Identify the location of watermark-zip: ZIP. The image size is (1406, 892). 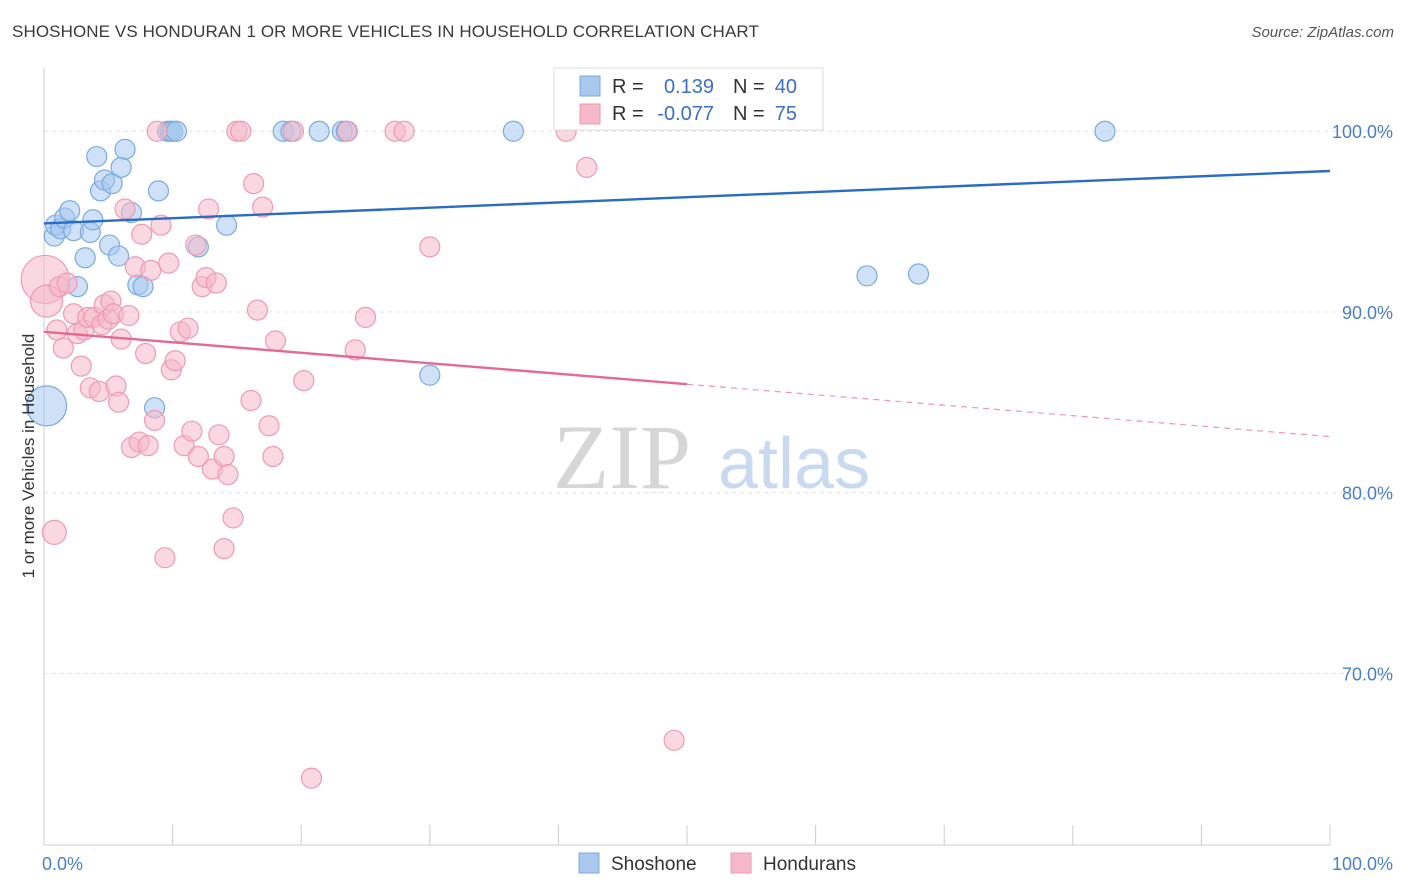
(622, 457).